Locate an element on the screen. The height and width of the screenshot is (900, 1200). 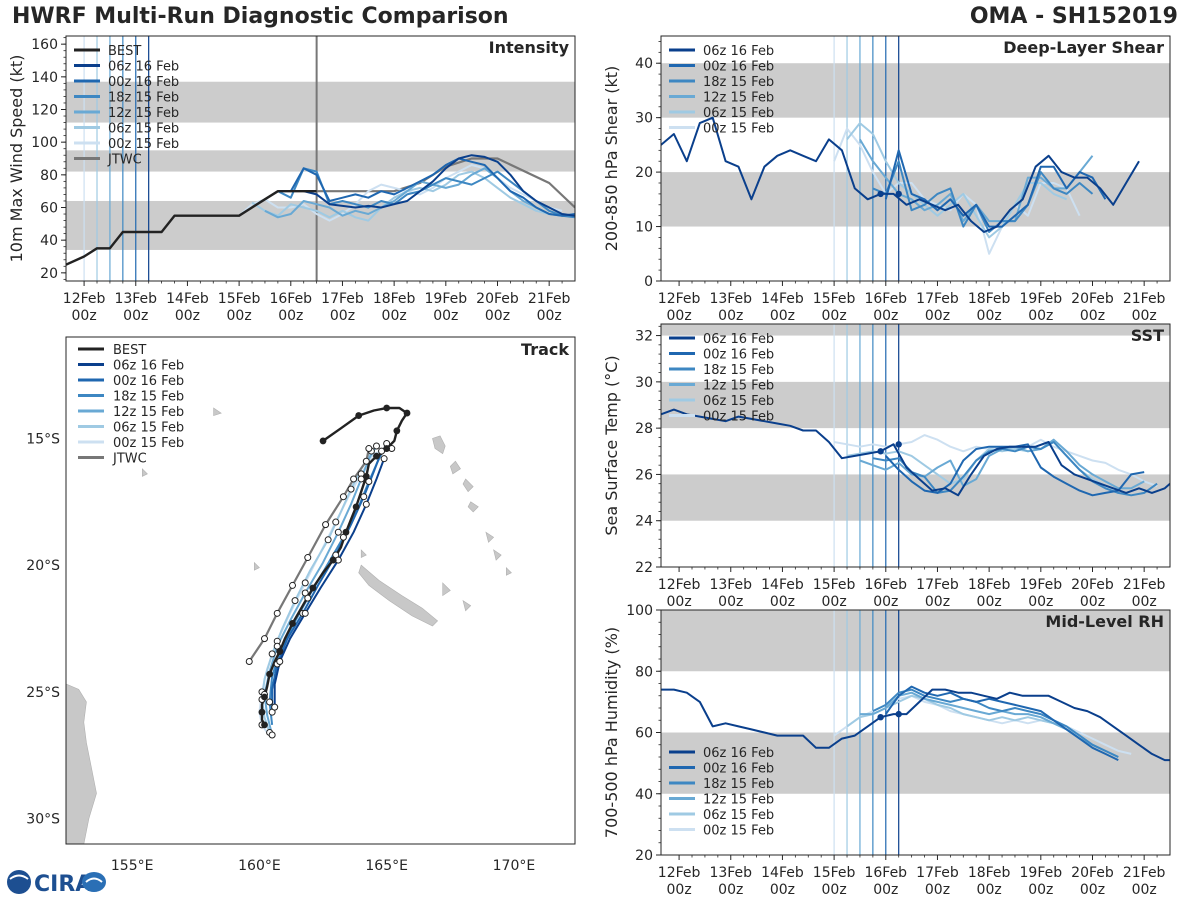
track-lat-label: 20°S is located at coordinates (43, 566).